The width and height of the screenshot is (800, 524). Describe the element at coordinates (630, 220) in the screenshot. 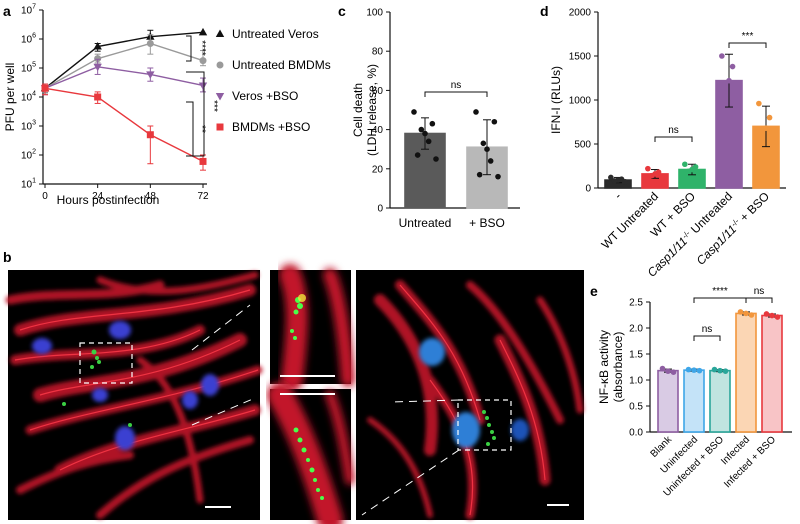

I see `x-tick-label: WT Untreated` at that location.